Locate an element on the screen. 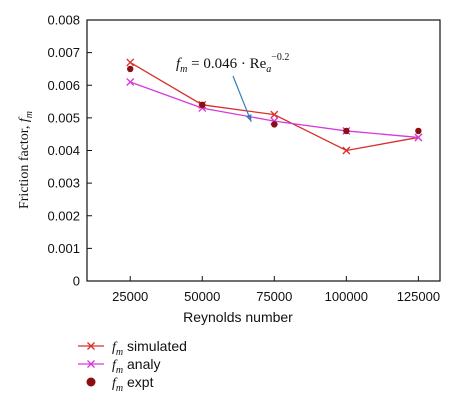 The height and width of the screenshot is (409, 474). y-tick-label: 0.005 is located at coordinates (63, 117).